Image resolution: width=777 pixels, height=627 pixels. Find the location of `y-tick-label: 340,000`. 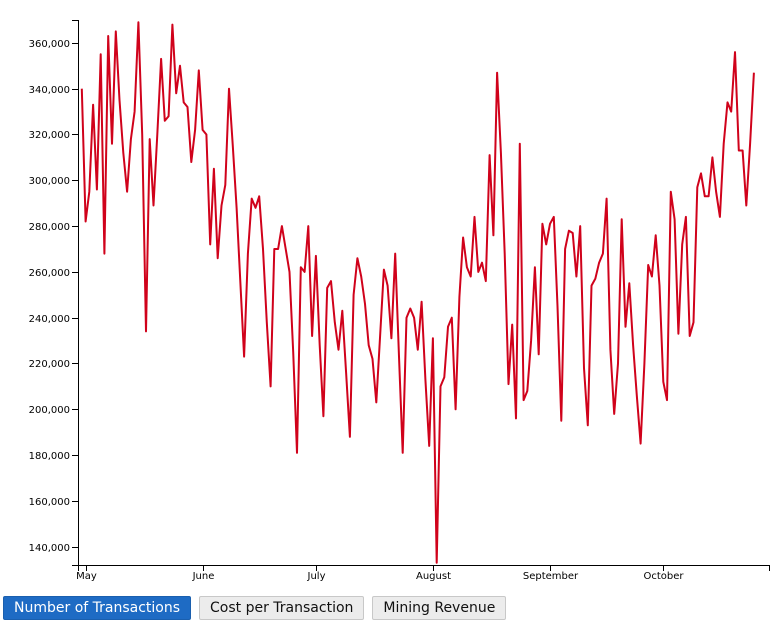

y-tick-label: 340,000 is located at coordinates (49, 90).